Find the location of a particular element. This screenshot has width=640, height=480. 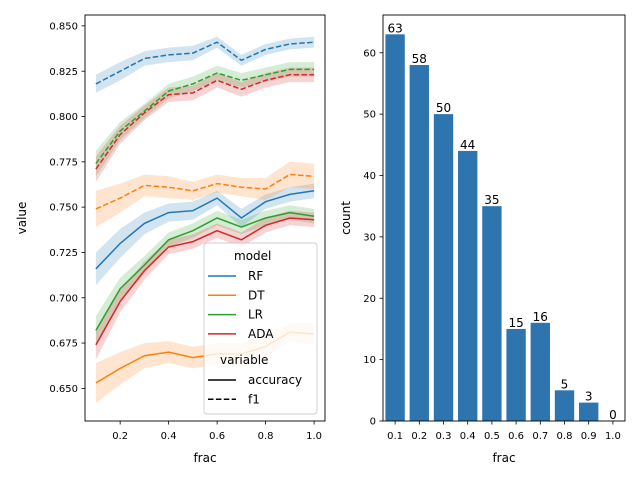

x-axis-ticks: 0.2 0.4 0.6 0.8 1.0 is located at coordinates (217, 431).